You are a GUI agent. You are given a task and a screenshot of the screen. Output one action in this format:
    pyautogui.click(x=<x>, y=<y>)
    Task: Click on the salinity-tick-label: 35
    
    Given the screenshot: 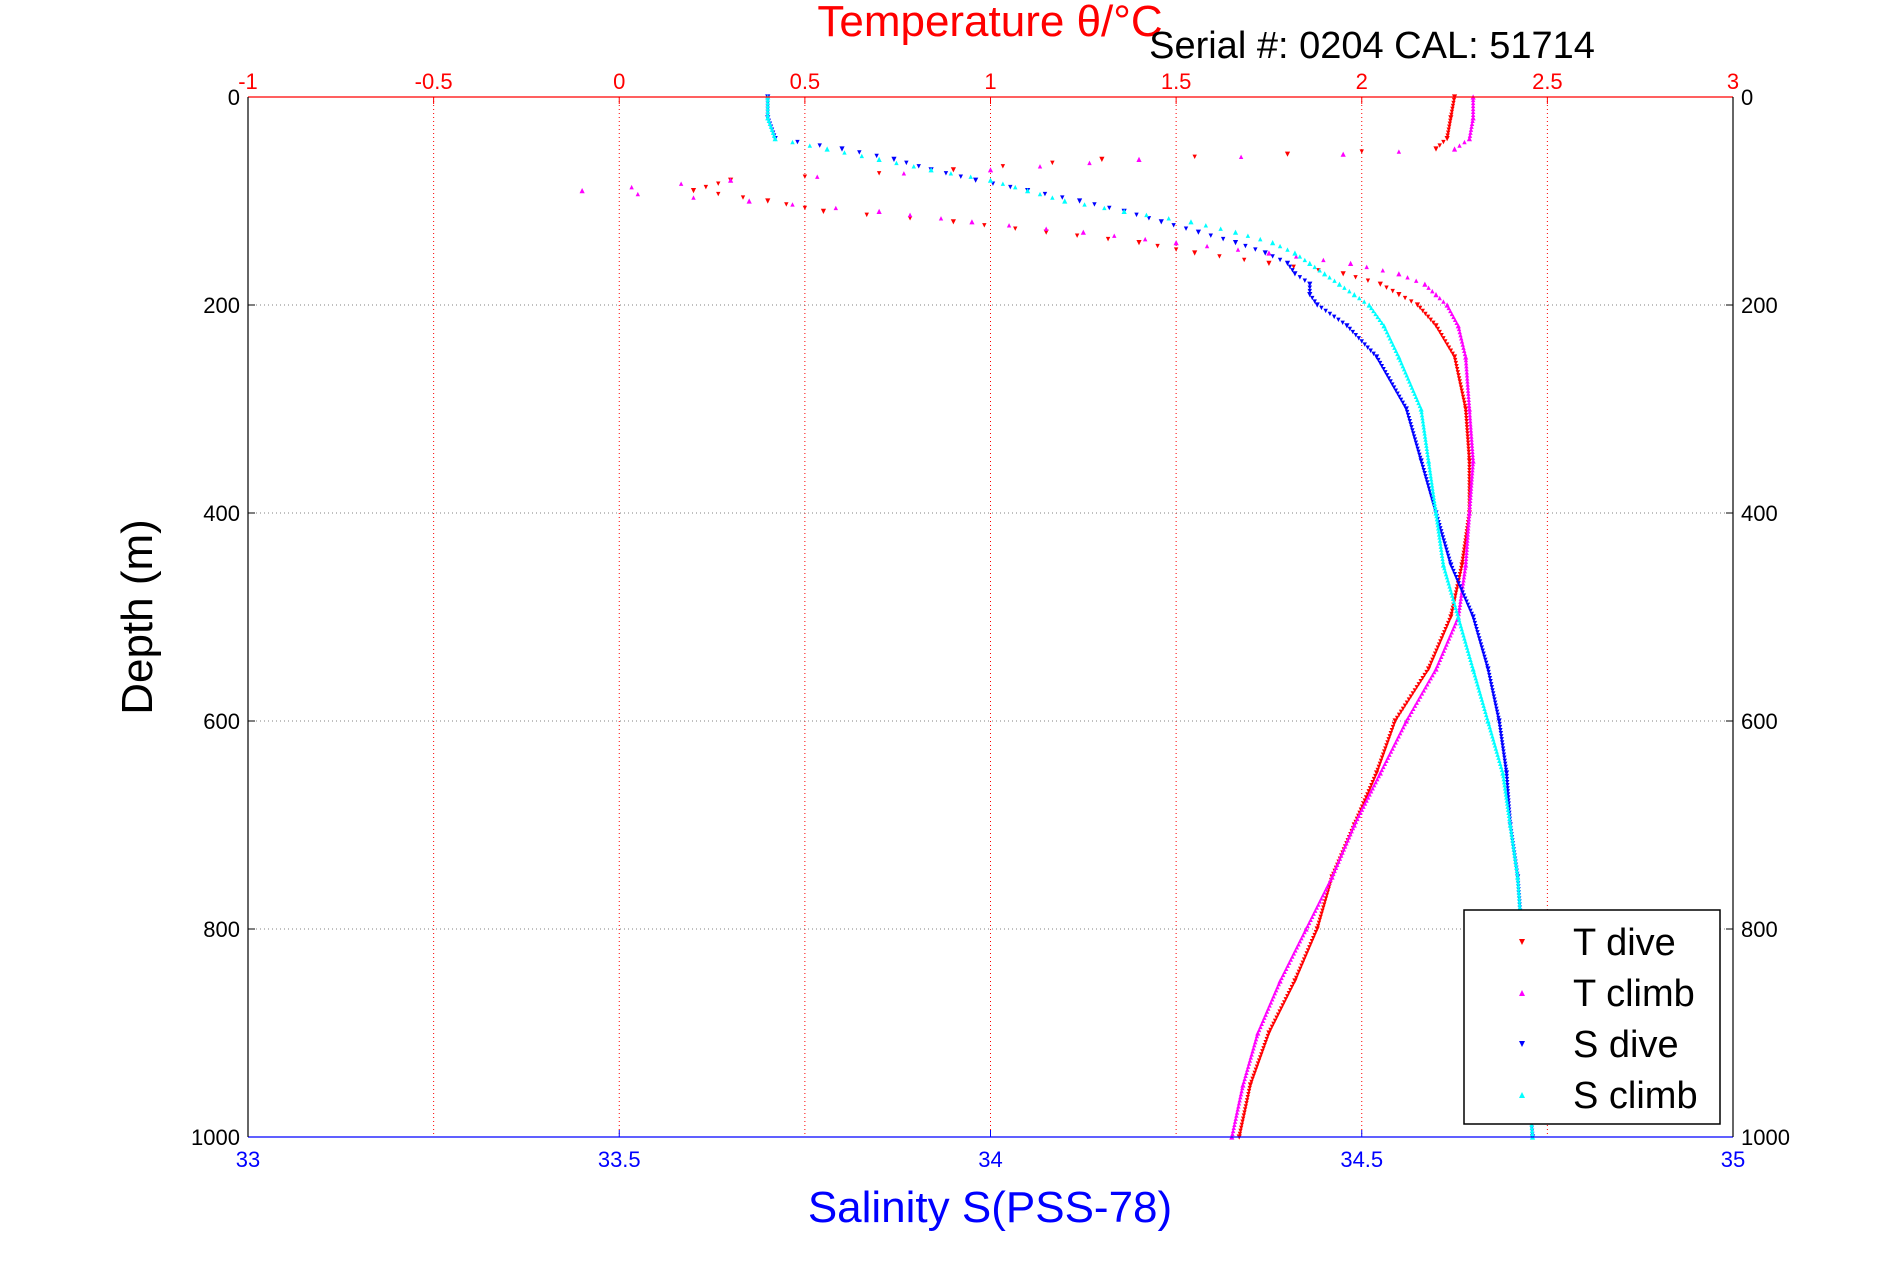 What is the action you would take?
    pyautogui.click(x=1733, y=1159)
    